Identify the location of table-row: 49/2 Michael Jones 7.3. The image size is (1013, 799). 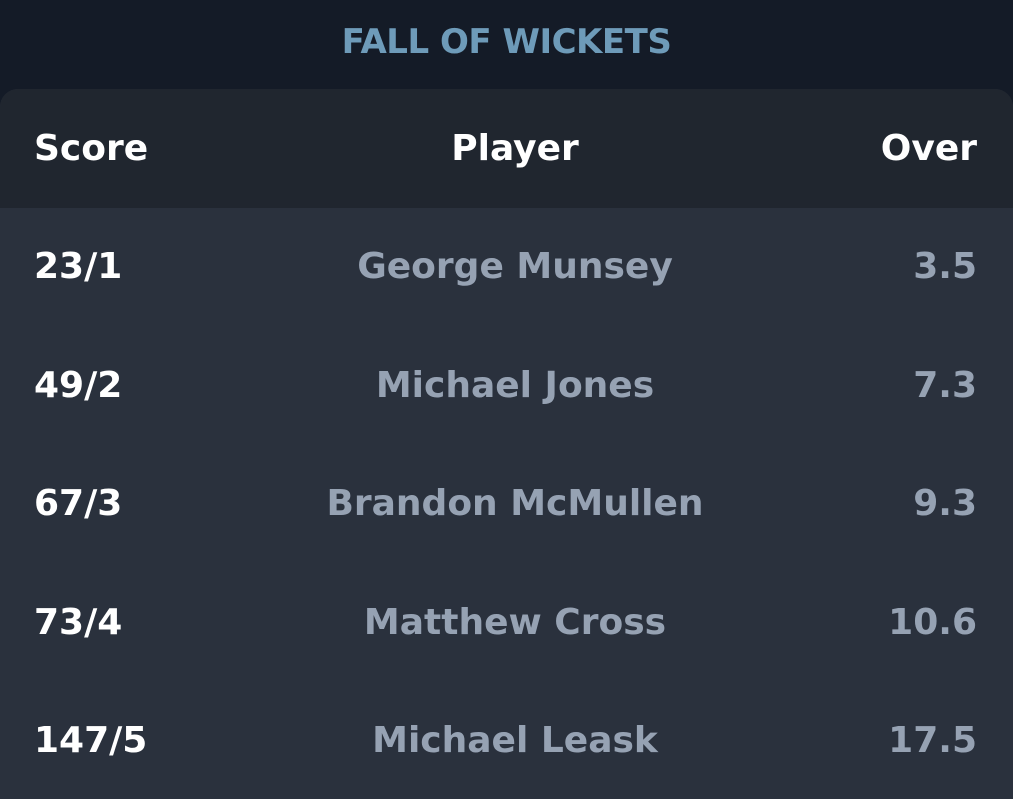
(506, 386).